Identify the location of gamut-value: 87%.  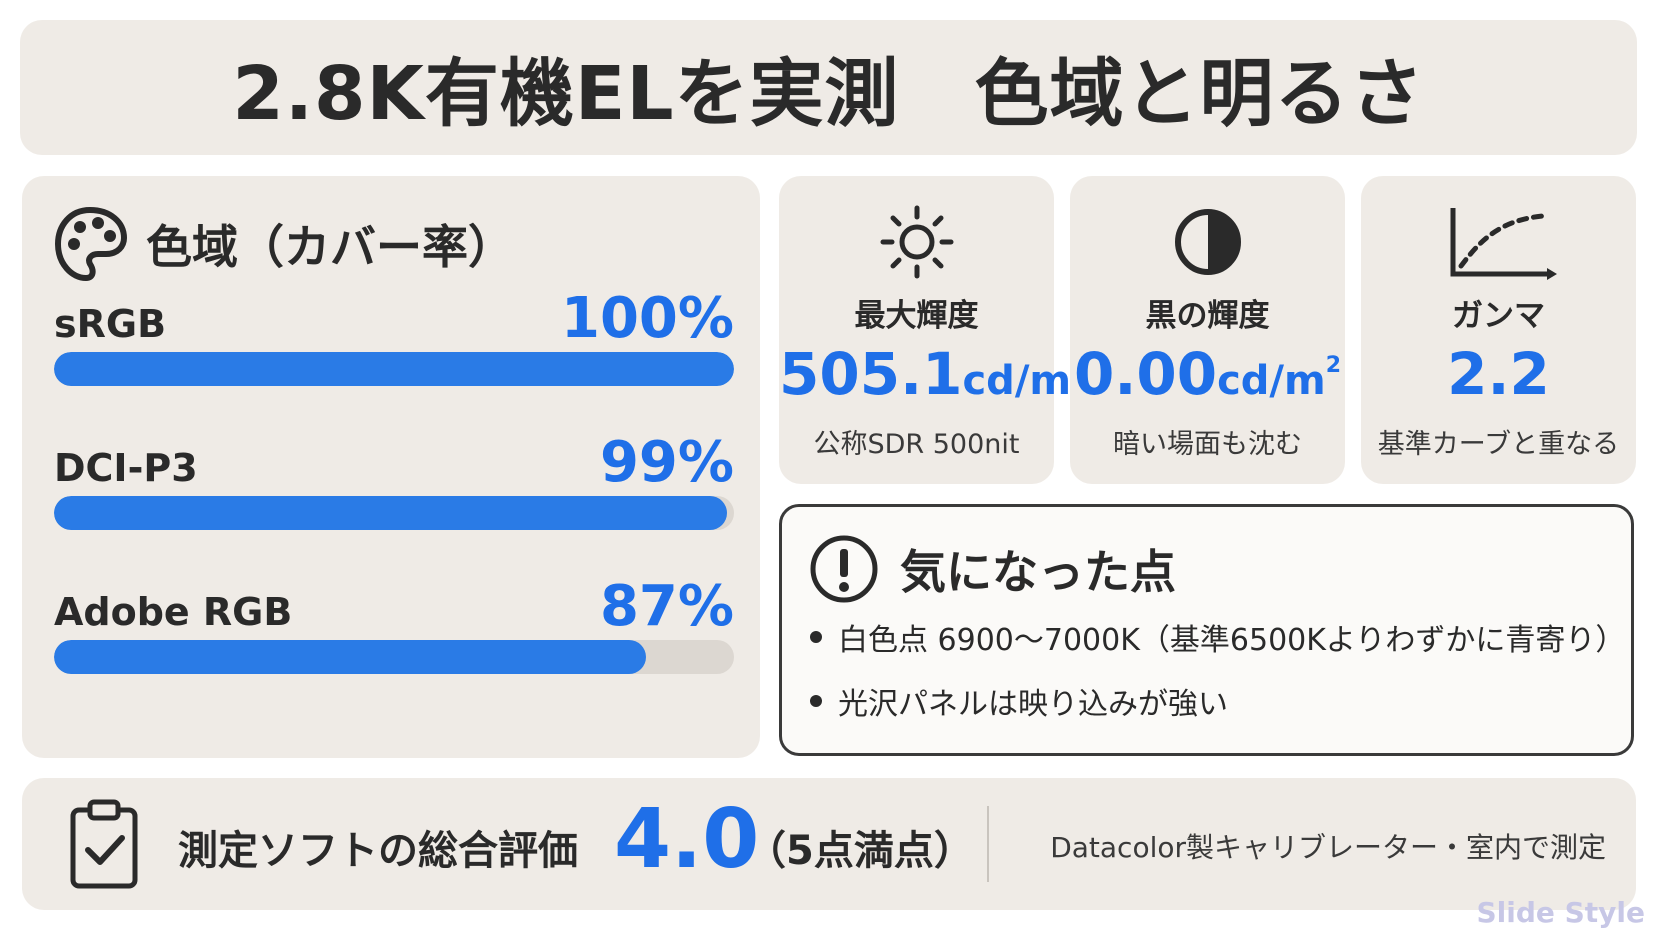
(666, 606).